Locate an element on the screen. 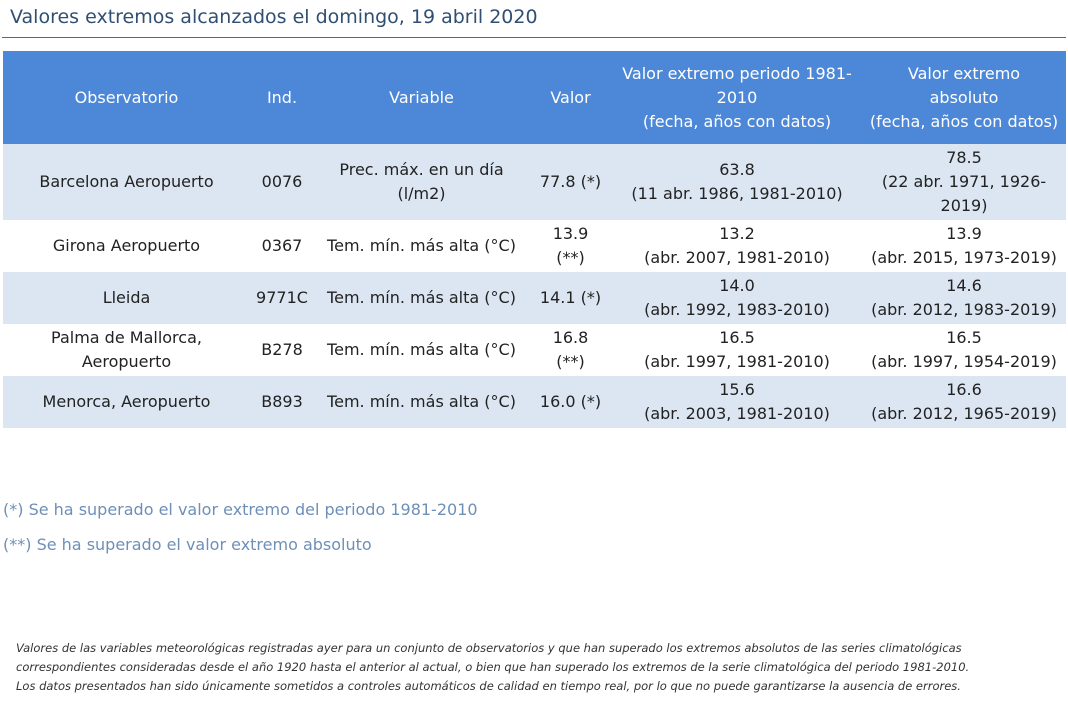 This screenshot has width=1068, height=708. cell-line: Barcelona Aeropuerto is located at coordinates (126, 181).